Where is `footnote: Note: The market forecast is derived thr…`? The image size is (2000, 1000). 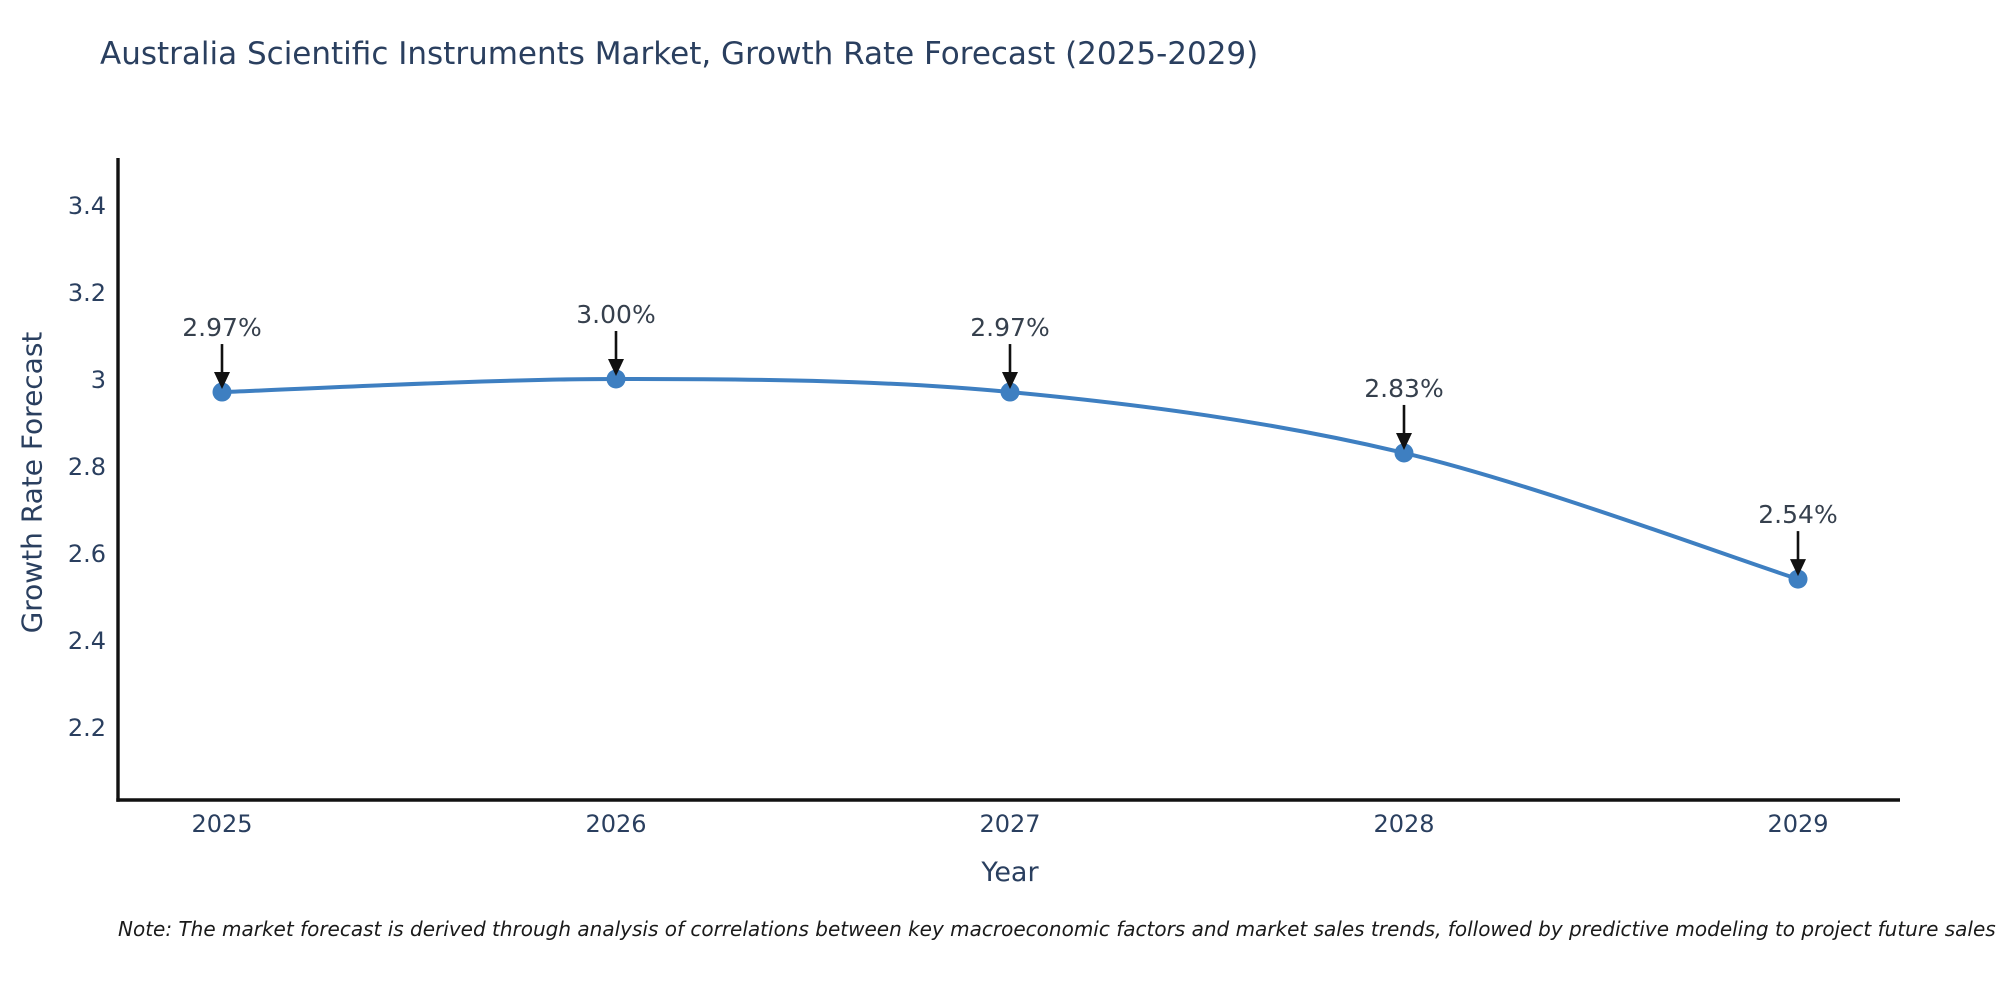 footnote: Note: The market forecast is derived thr… is located at coordinates (1057, 929).